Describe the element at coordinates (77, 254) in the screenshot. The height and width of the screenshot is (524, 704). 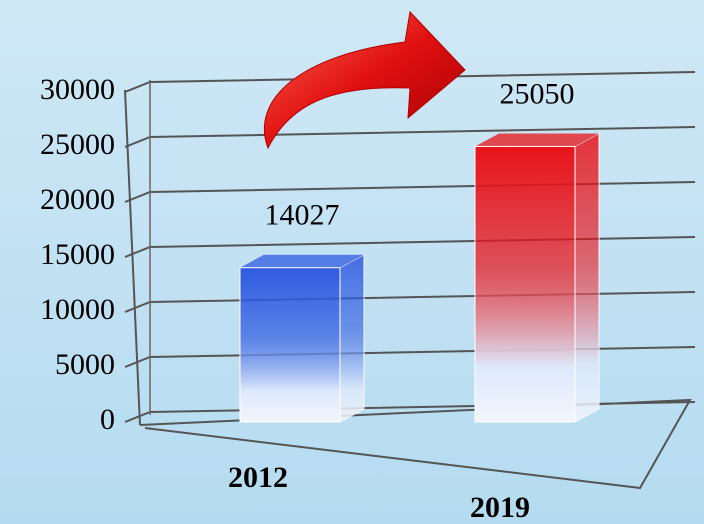
I see `y-tick-label: 15000` at that location.